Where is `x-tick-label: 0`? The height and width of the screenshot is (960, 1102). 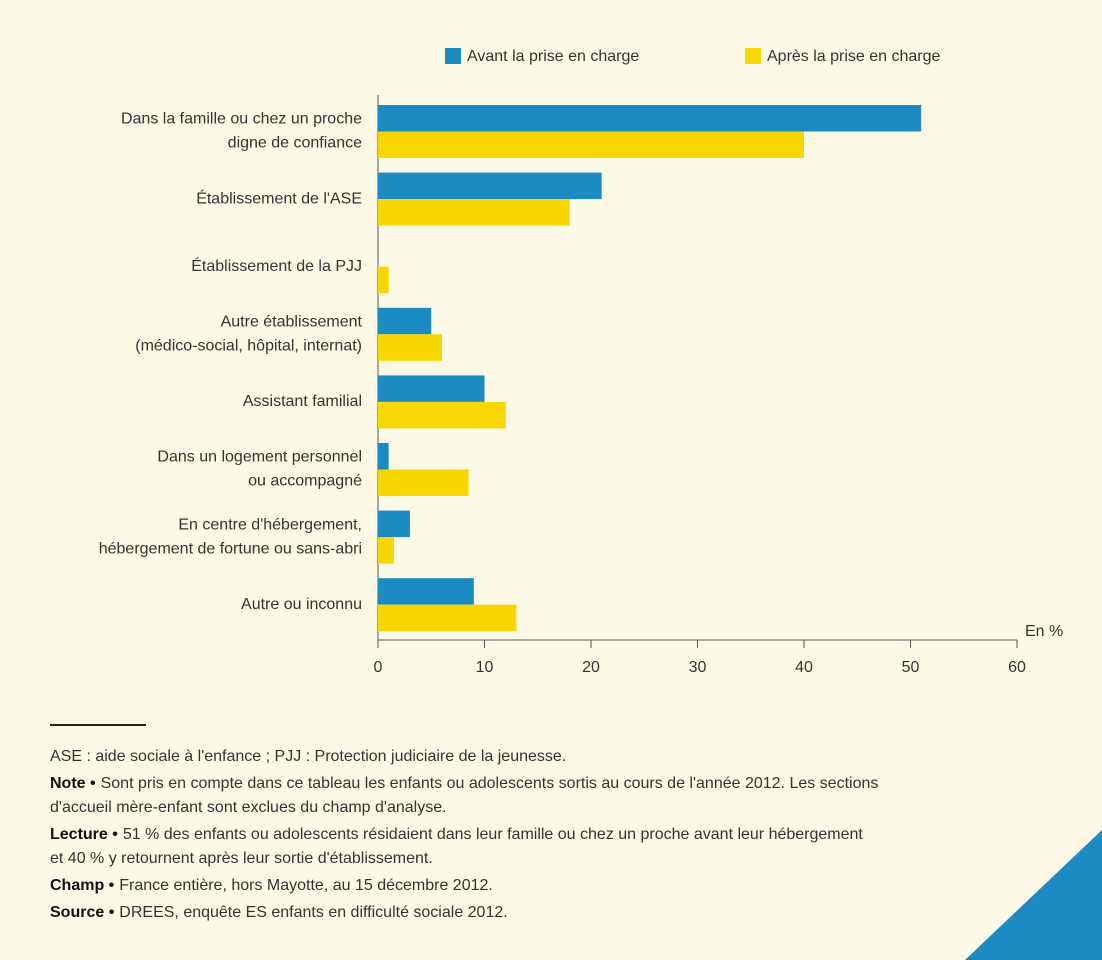
x-tick-label: 0 is located at coordinates (378, 667).